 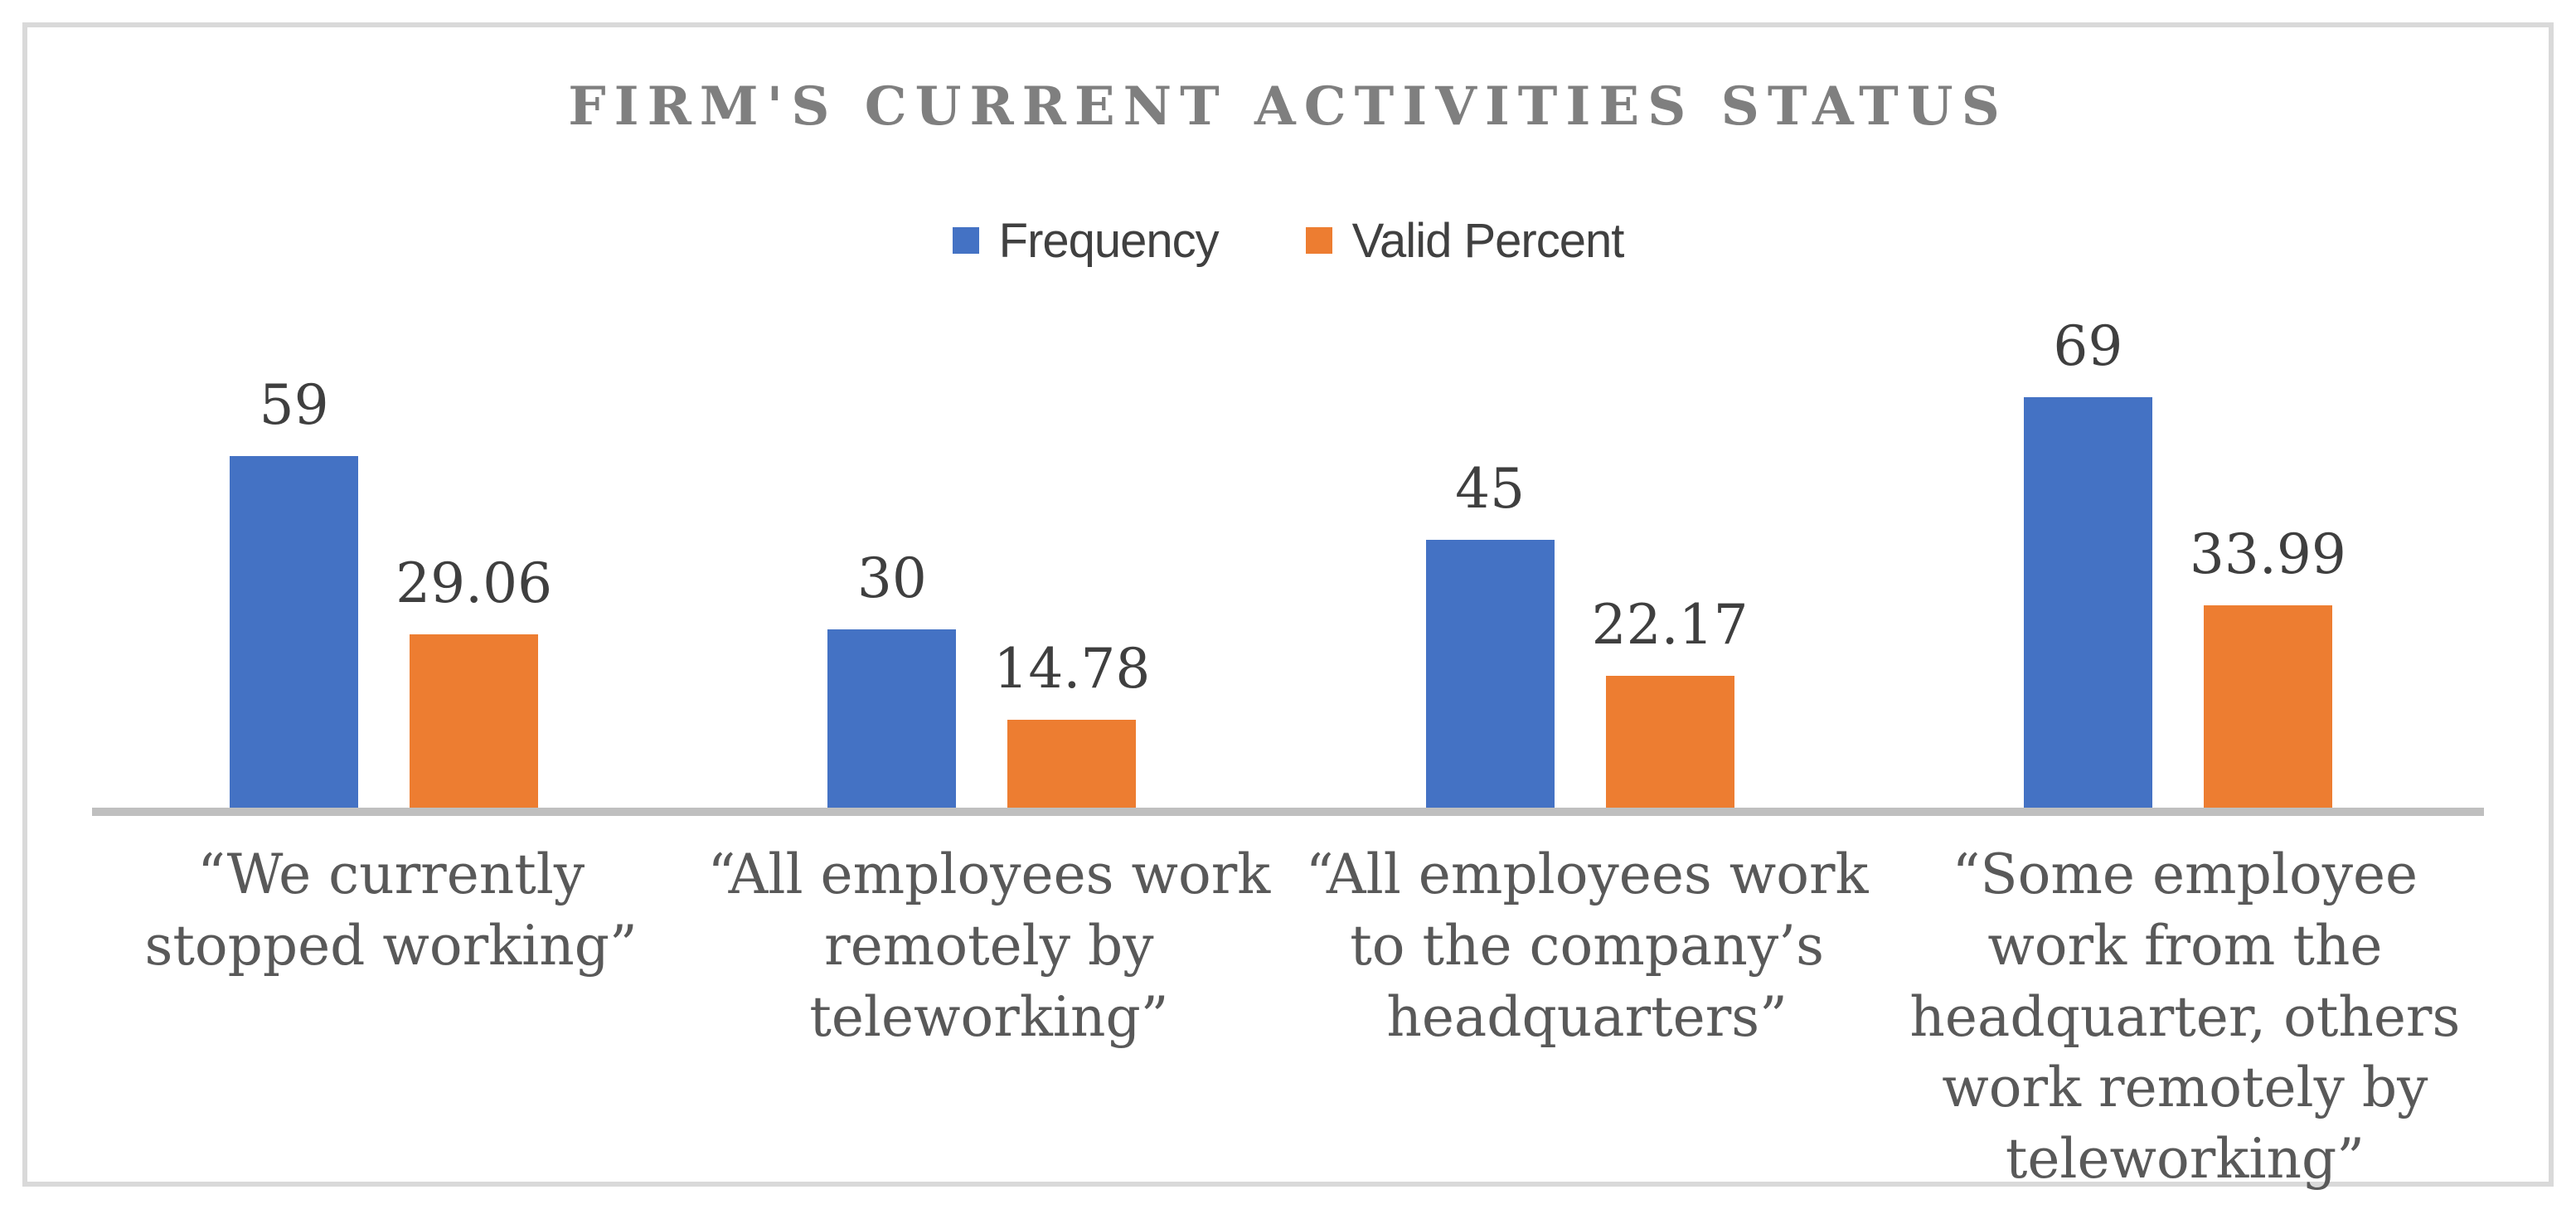 What do you see at coordinates (2185, 563) in the screenshot?
I see `bar-group: 69 33.99` at bounding box center [2185, 563].